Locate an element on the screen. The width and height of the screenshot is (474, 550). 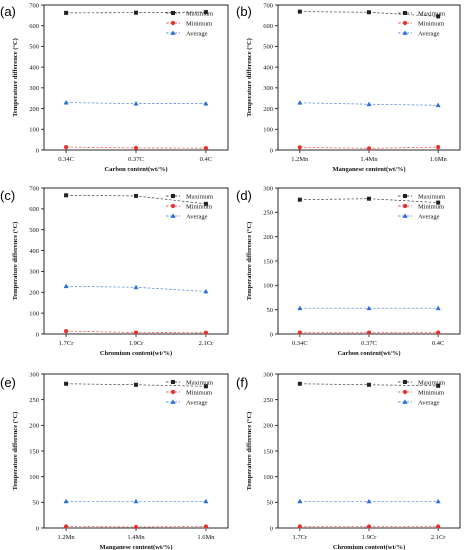
x-tick-label: 1.4Mn is located at coordinates (369, 159).